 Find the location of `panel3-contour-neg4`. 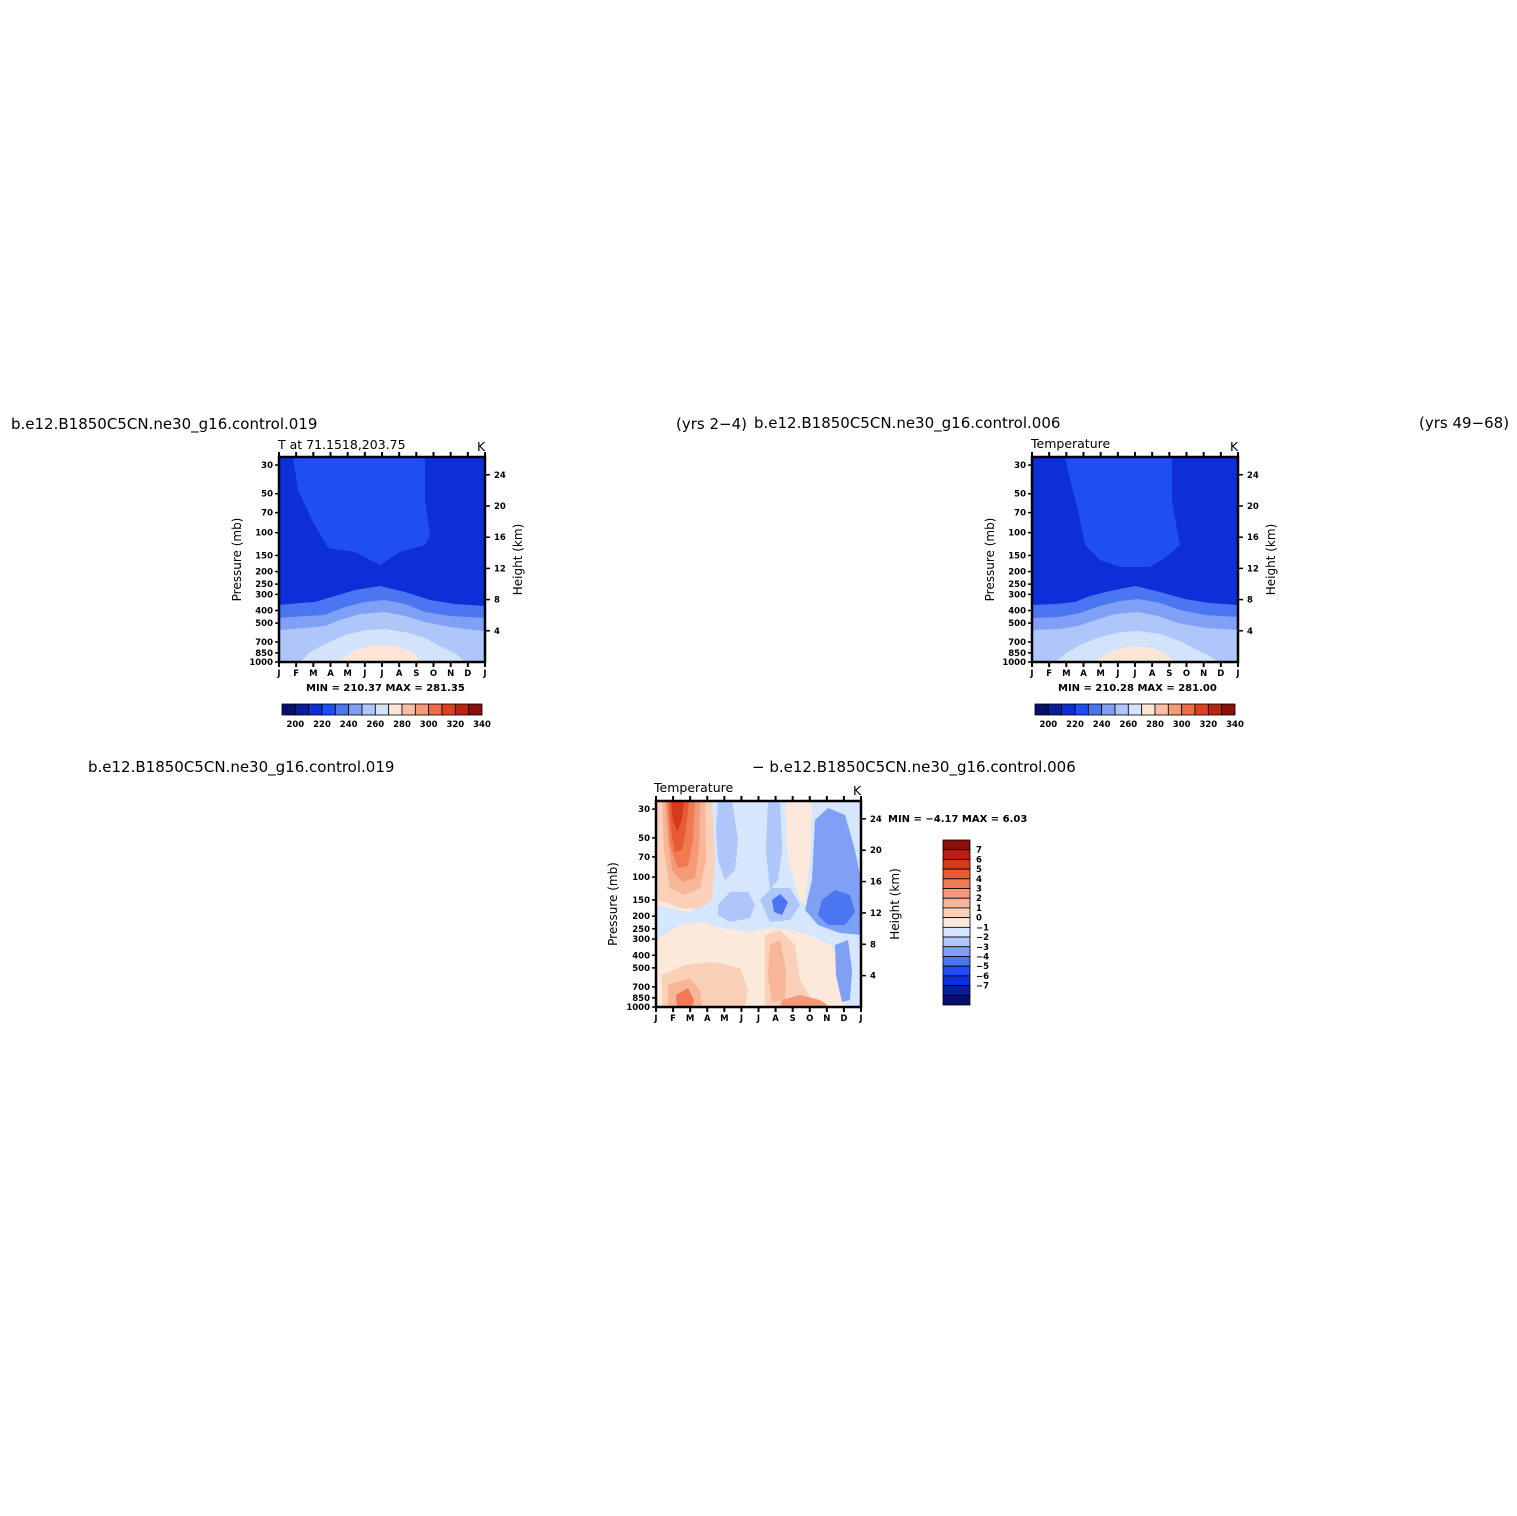

panel3-contour-neg4 is located at coordinates (836, 907).